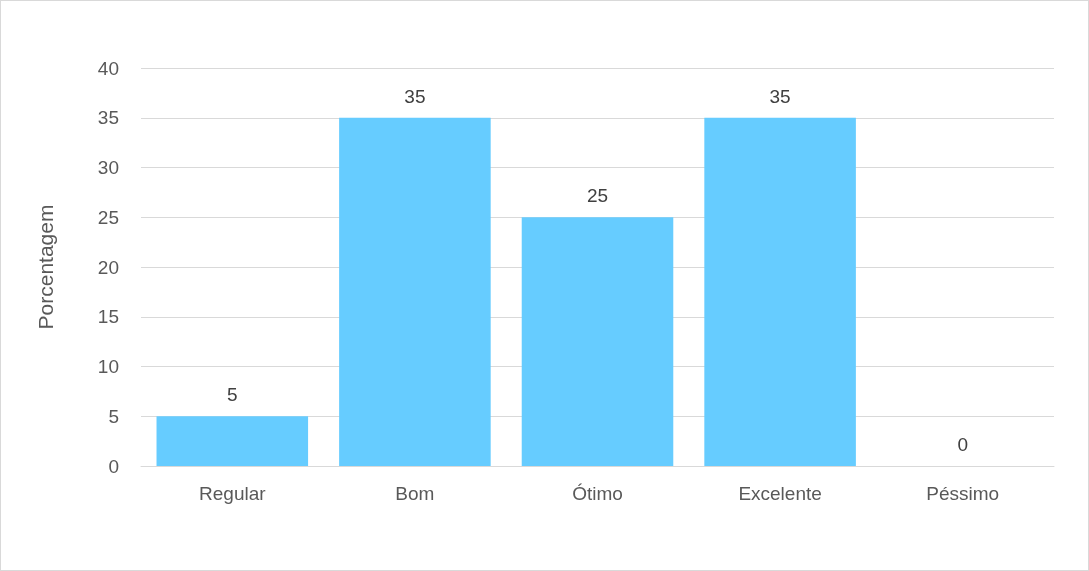 This screenshot has width=1089, height=571. I want to click on y-tick-label: 35, so click(108, 118).